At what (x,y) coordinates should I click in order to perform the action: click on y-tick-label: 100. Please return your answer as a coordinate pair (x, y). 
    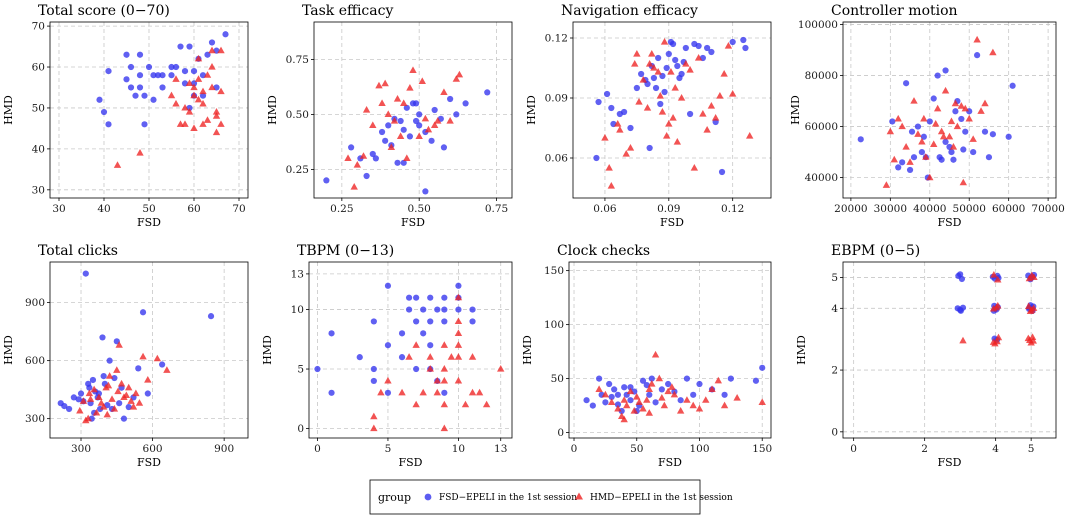
    Looking at the image, I should click on (554, 325).